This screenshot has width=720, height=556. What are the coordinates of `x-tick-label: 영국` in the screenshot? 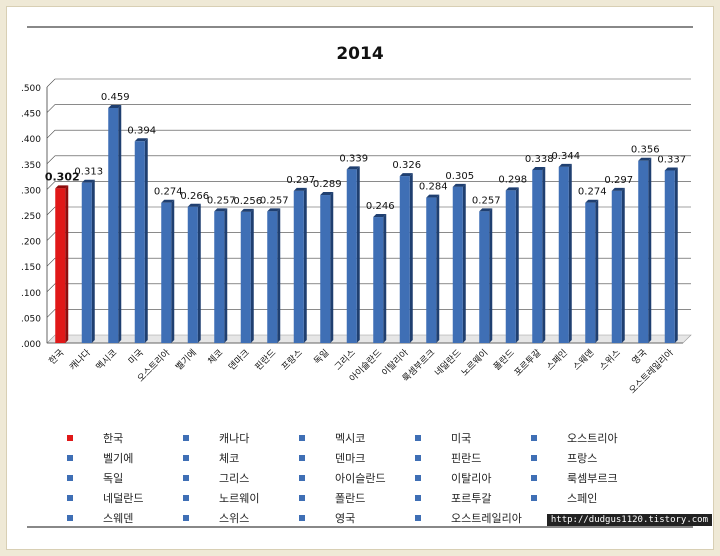 It's located at (639, 356).